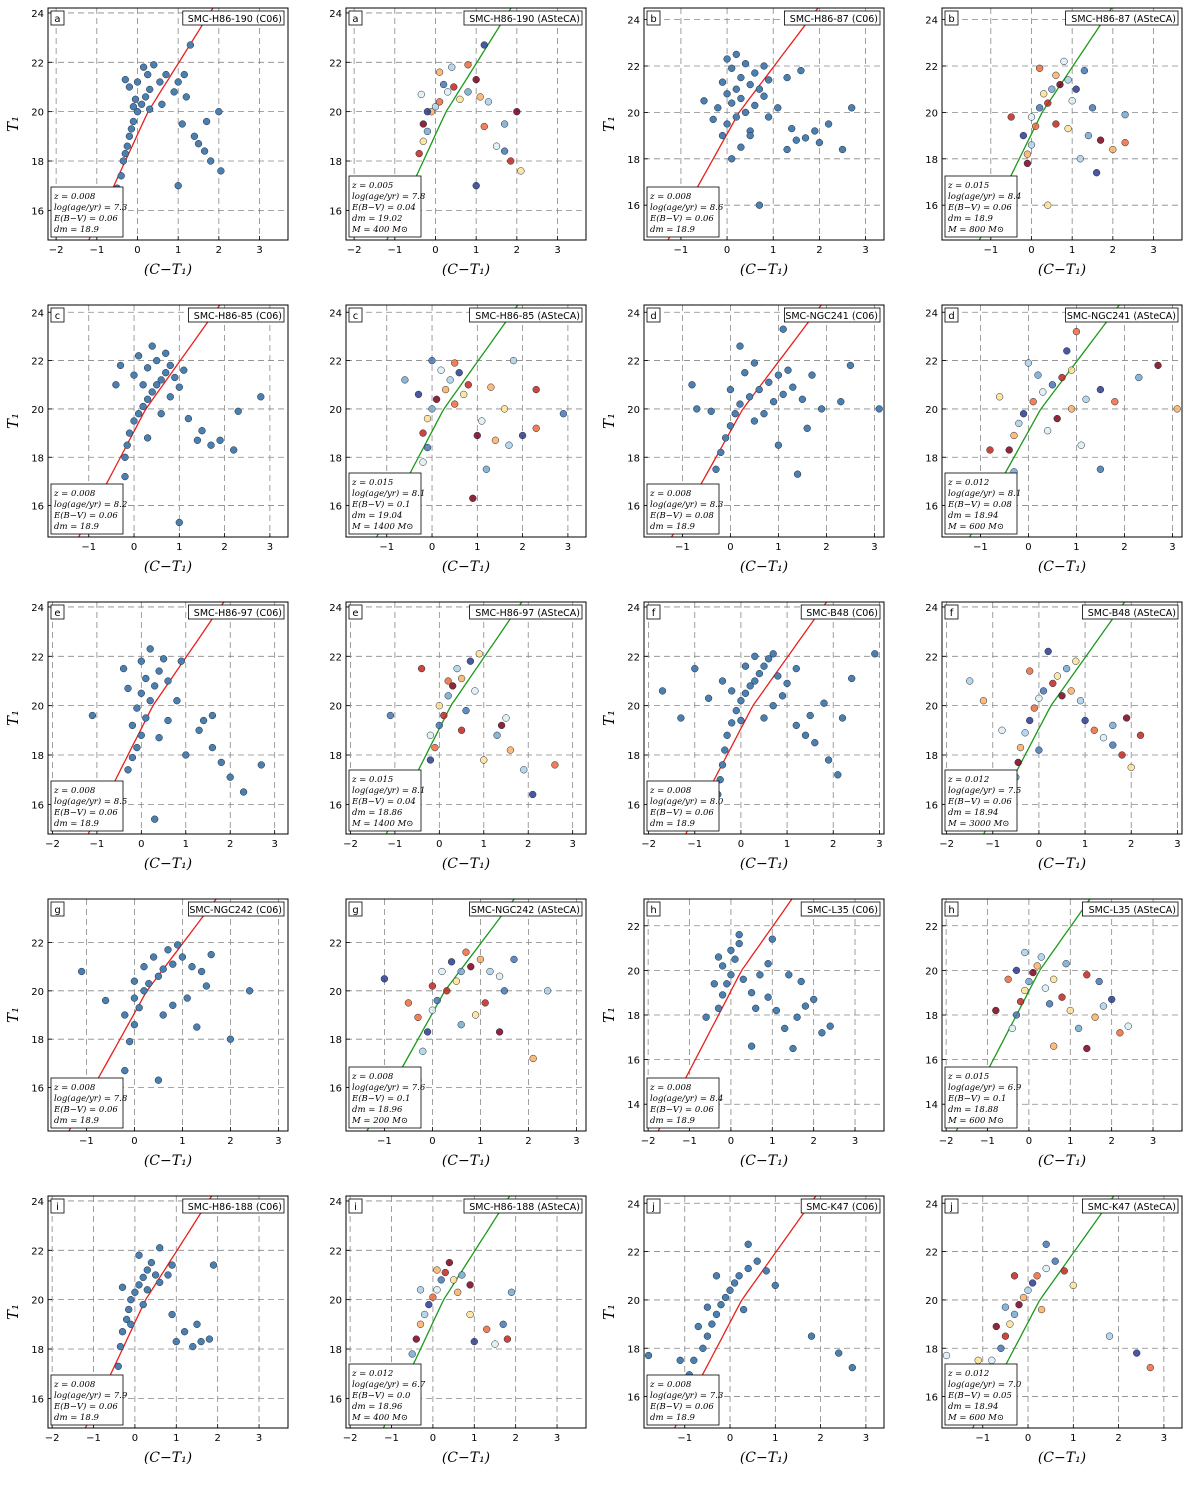 The height and width of the screenshot is (1489, 1193). What do you see at coordinates (984, 196) in the screenshot?
I see `fit-param-line: log(age/yr) = 8.4` at bounding box center [984, 196].